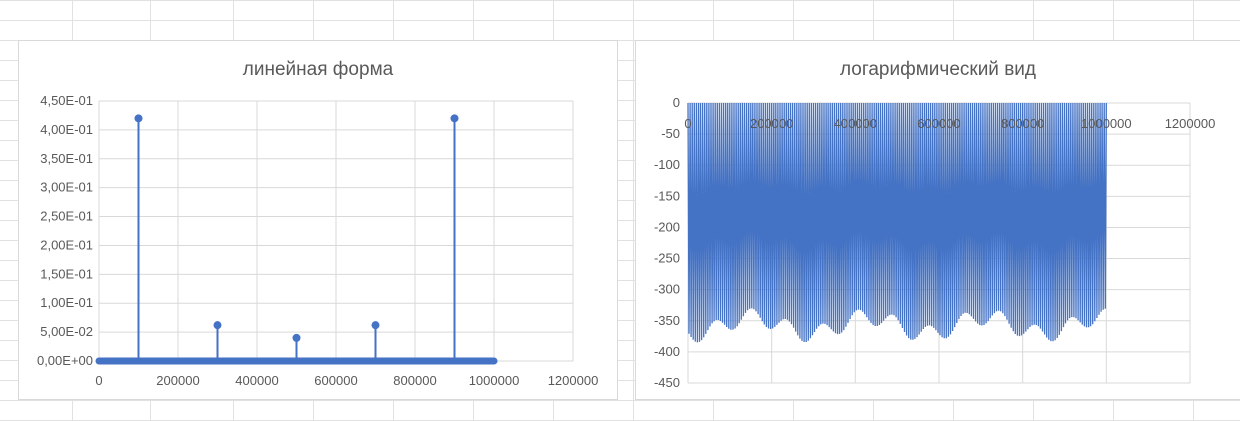  Describe the element at coordinates (318, 69) in the screenshot. I see `linear-chart-title: линейная форма` at that location.